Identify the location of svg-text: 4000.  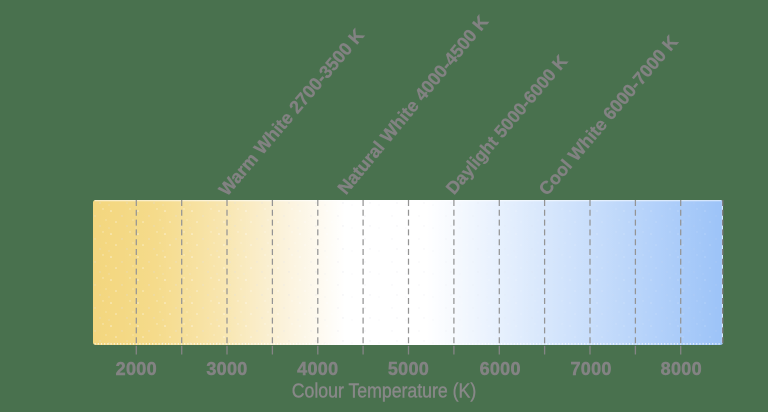
(317, 369).